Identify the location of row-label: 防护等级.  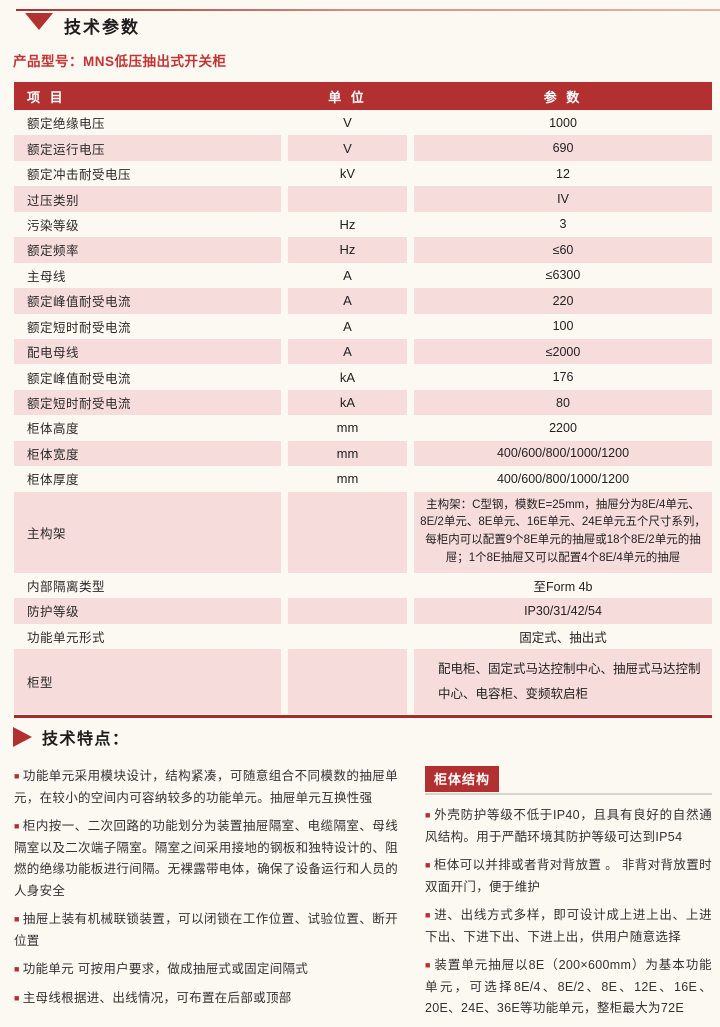
(147, 611).